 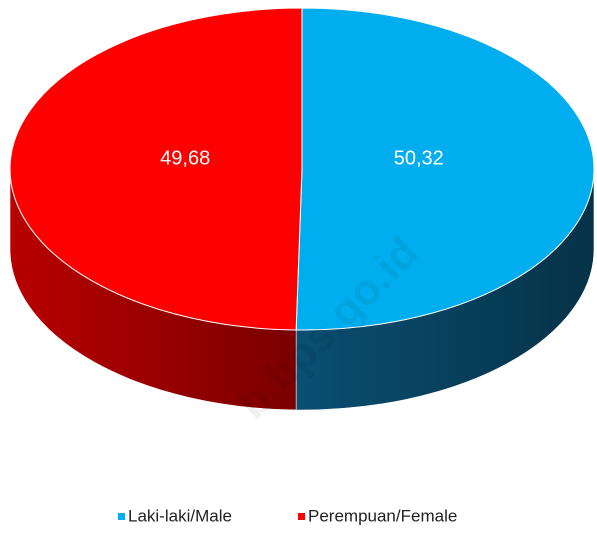 I want to click on data-label: 49,68, so click(x=185, y=158).